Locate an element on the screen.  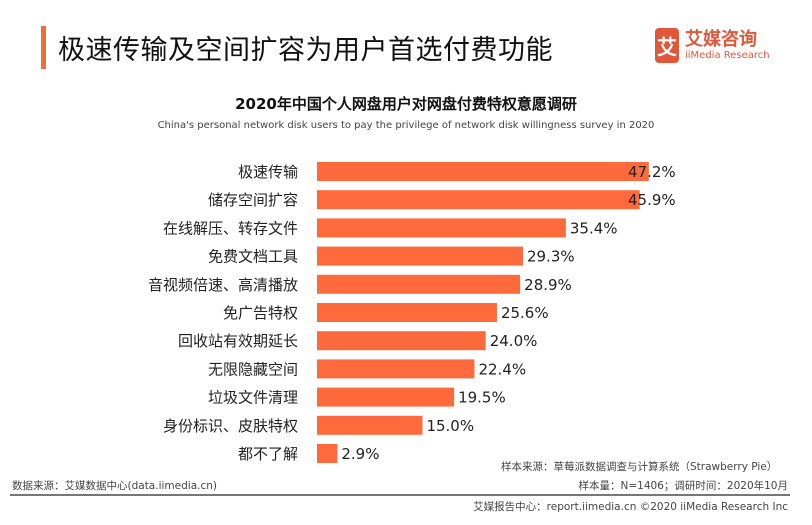
category-label: 无限隐藏空间 is located at coordinates (253, 369).